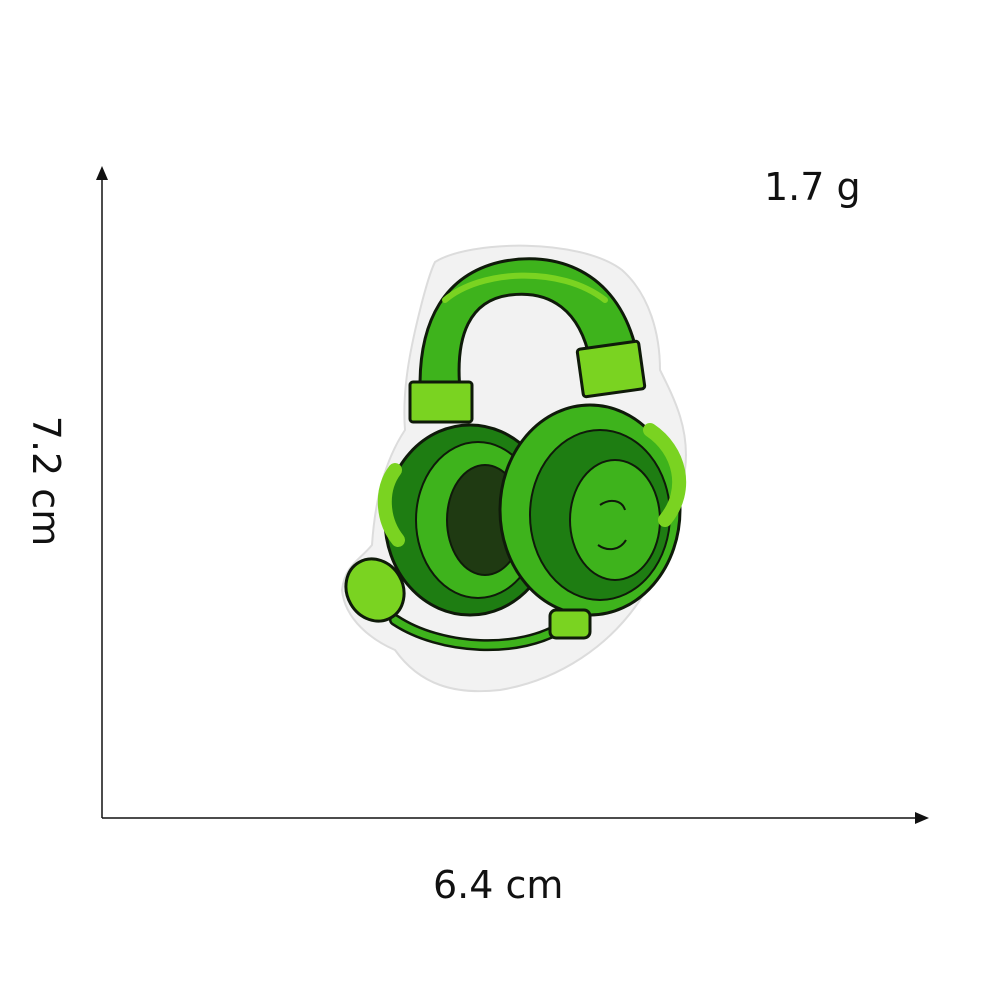 The image size is (1000, 1000). I want to click on mic-joint, so click(570, 624).